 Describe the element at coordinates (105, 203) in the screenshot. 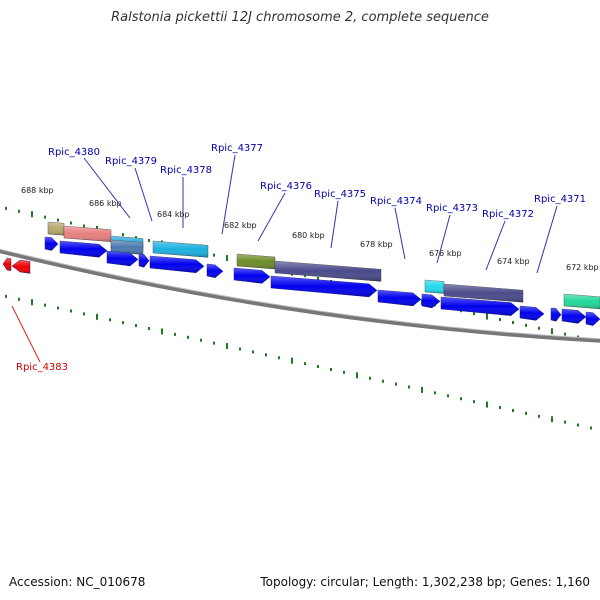

I see `kbp-label: 686 kbp` at that location.